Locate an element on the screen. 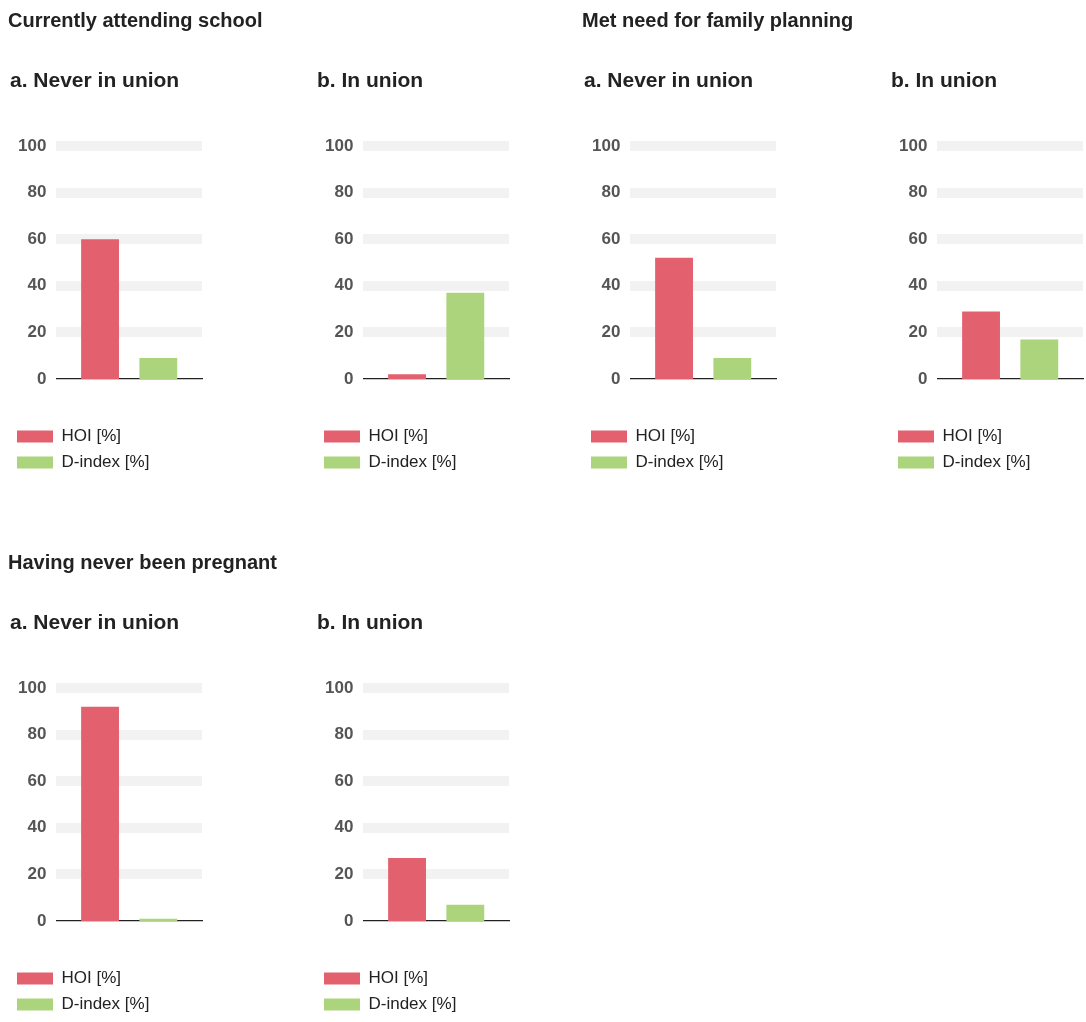 The width and height of the screenshot is (1086, 1022). chart-title: Currently attending school is located at coordinates (135, 20).